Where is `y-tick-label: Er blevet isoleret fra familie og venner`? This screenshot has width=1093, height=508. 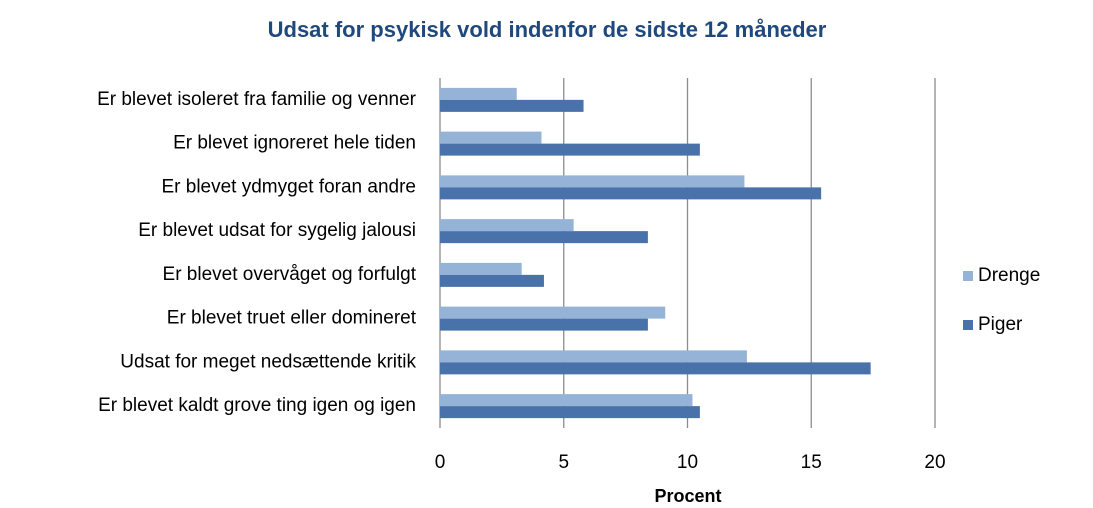
y-tick-label: Er blevet isoleret fra familie og venner is located at coordinates (257, 99).